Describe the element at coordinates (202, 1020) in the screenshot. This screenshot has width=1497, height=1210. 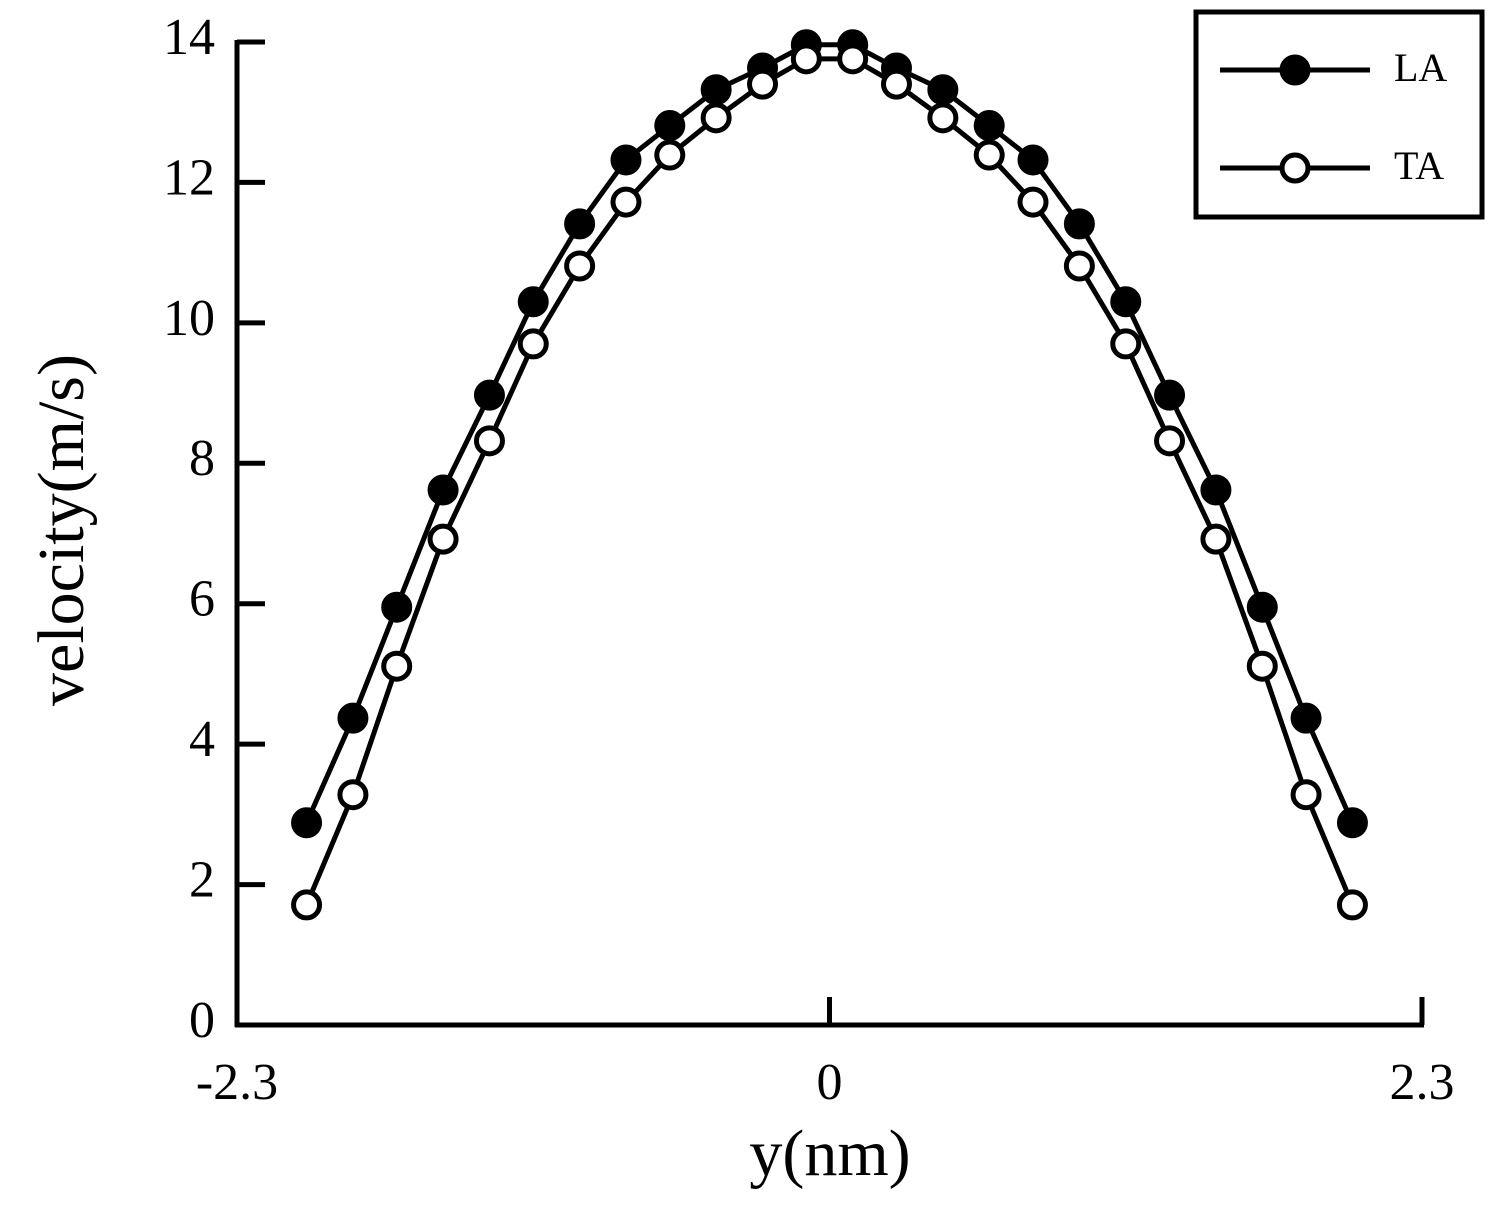
I see `y-tick-label: 0` at that location.